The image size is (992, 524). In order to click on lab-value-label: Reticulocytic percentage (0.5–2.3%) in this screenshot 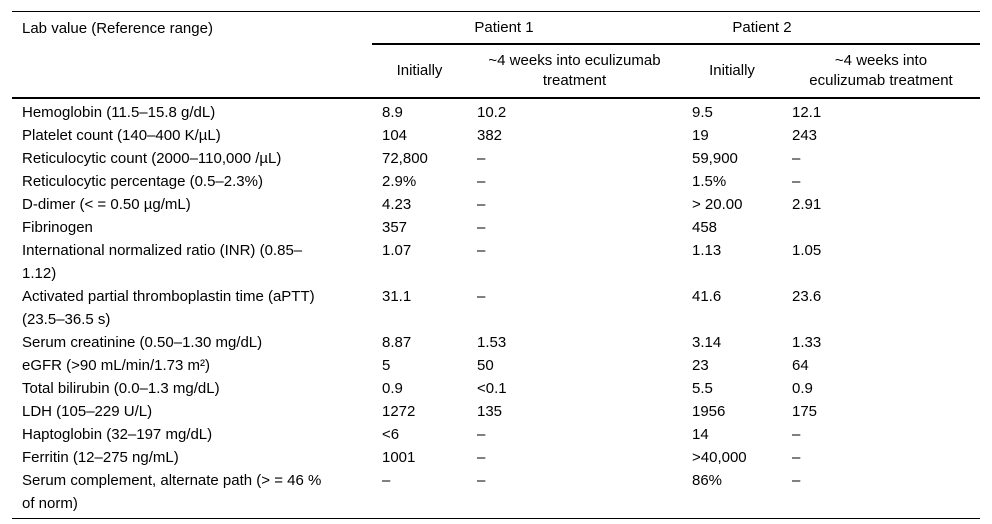, I will do `click(142, 181)`.